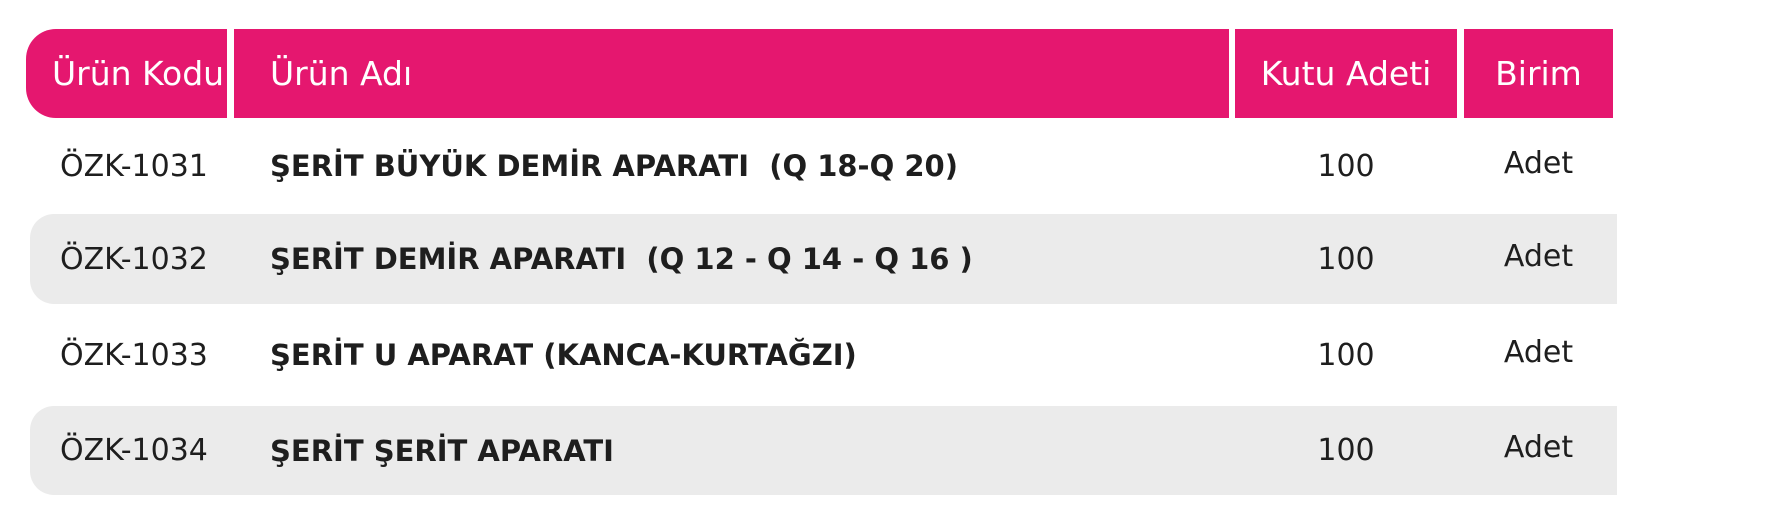  I want to click on product-code: ÖZK-1031, so click(134, 166).